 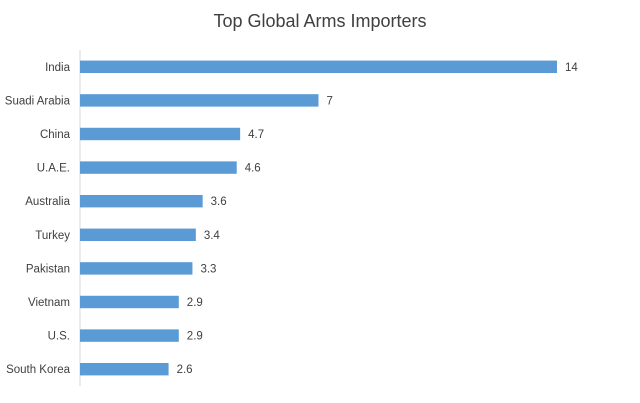 I want to click on bar-china, so click(x=160, y=134).